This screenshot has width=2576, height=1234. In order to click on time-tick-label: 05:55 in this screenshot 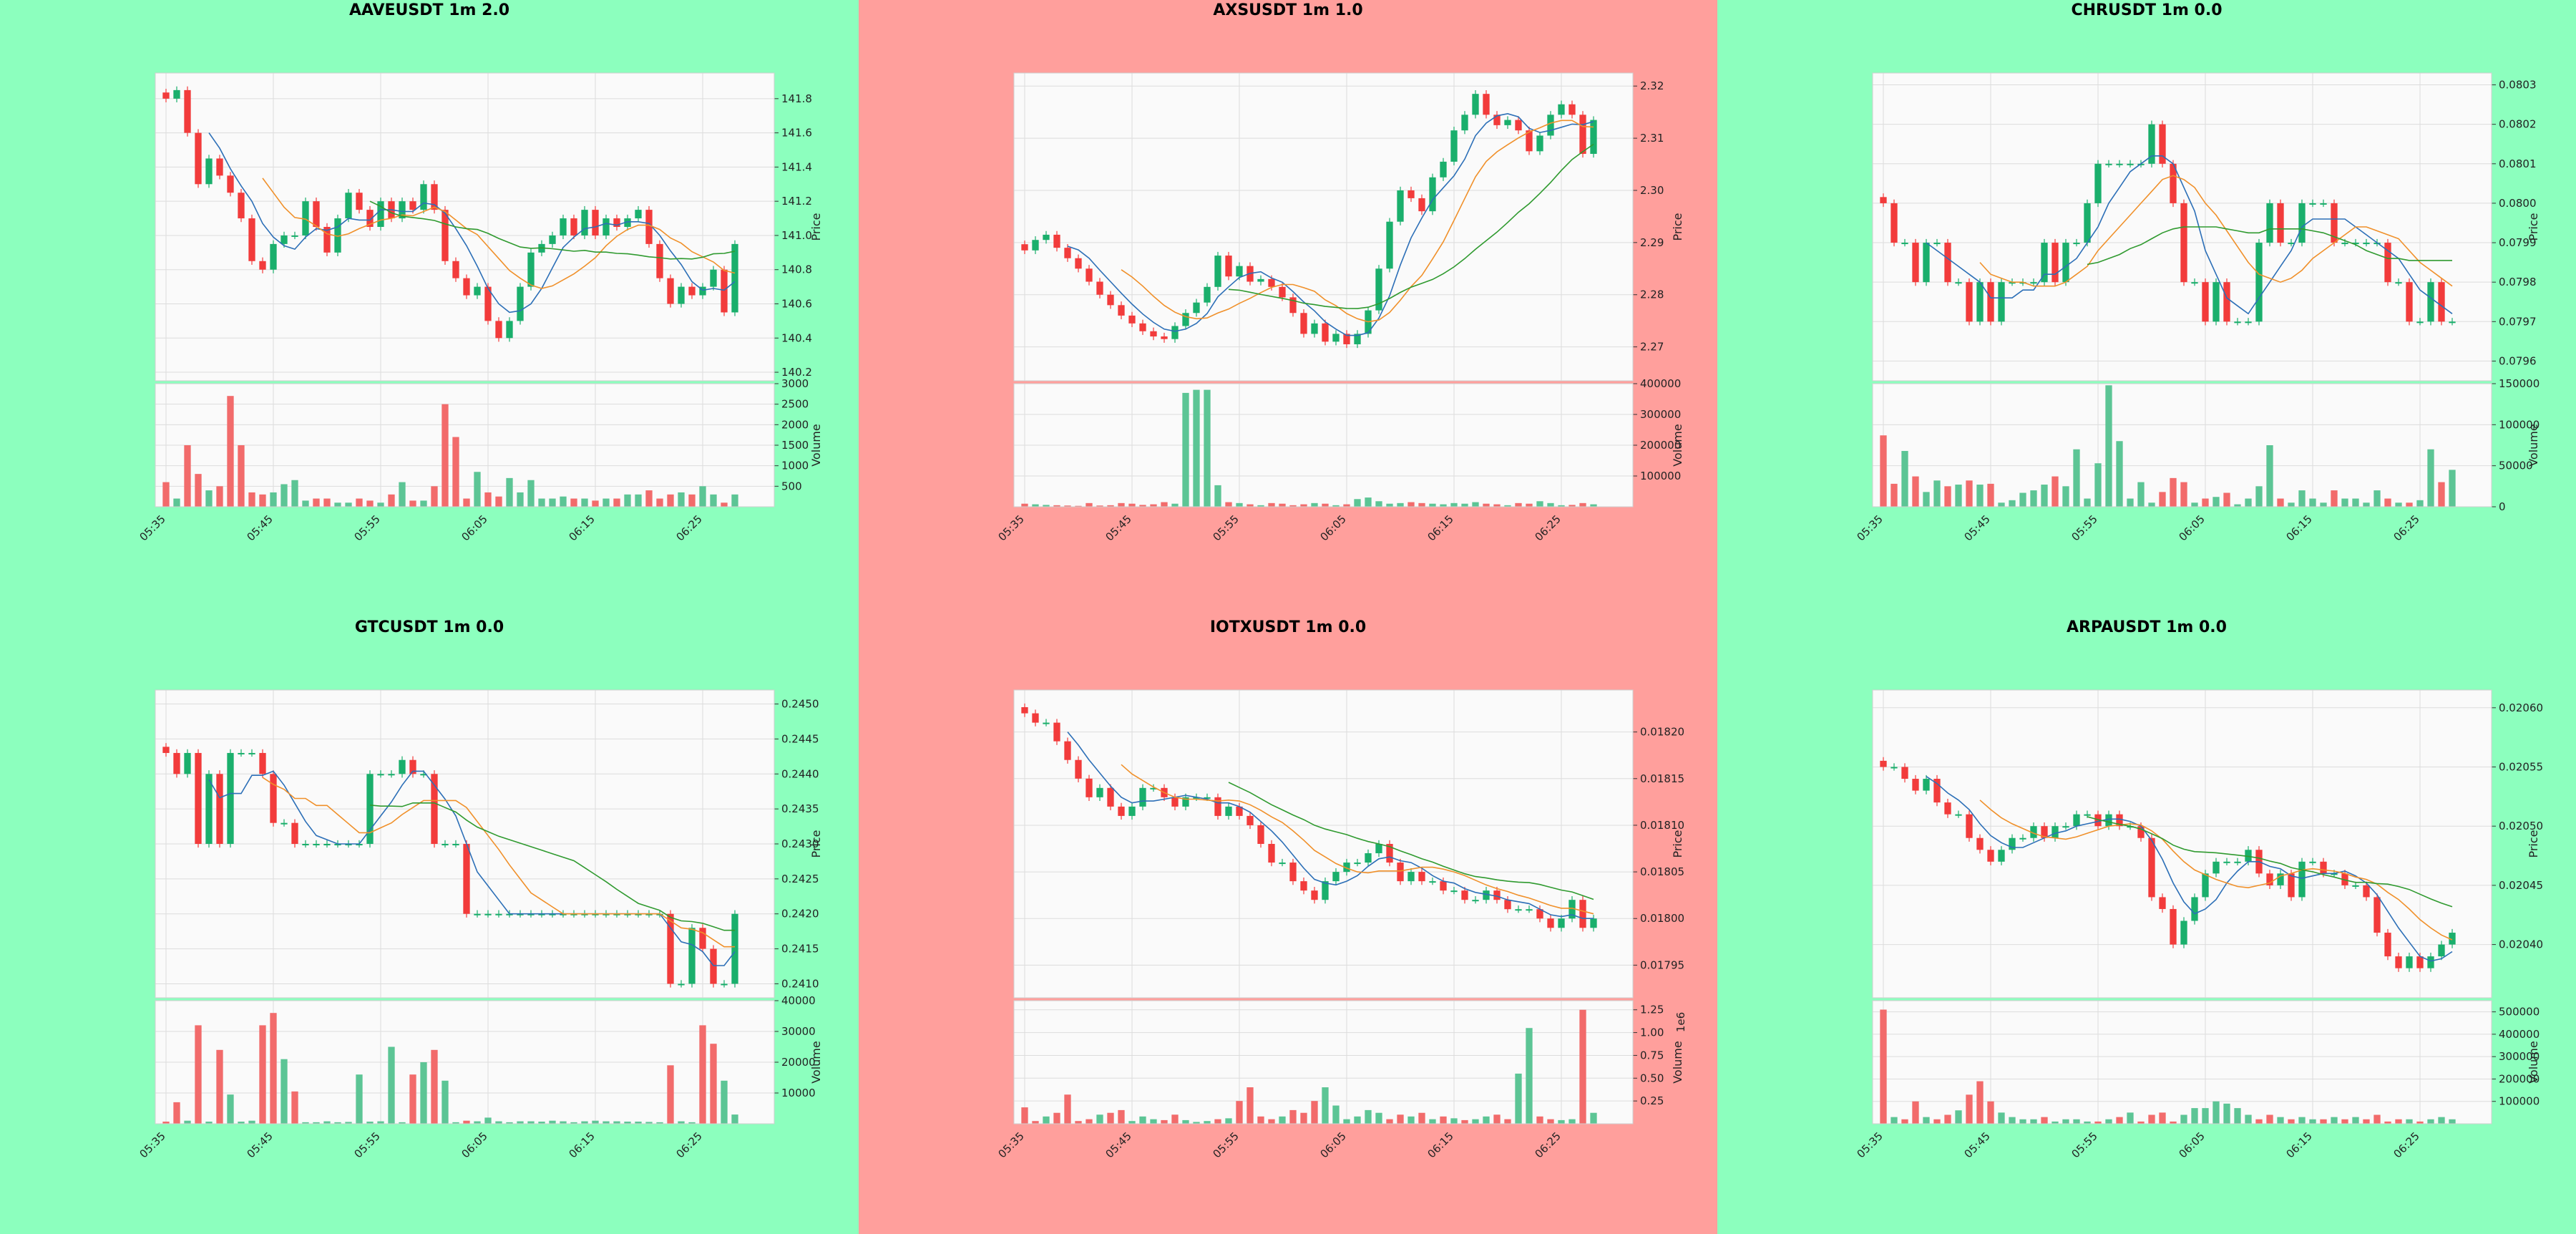, I will do `click(1226, 527)`.